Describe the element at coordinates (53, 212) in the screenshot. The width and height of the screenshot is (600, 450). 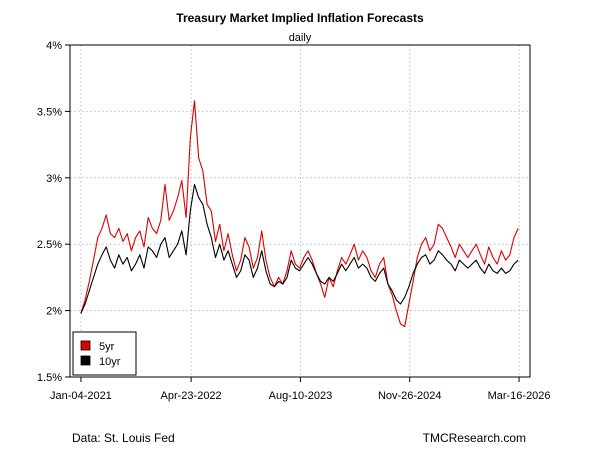
I see `y-axis: 1.5% 2% 2.5% 3% 3.5% 4%` at that location.